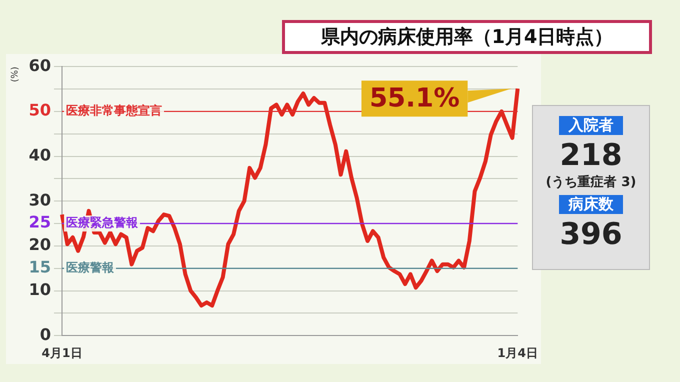 The image size is (680, 382). Describe the element at coordinates (15, 74) in the screenshot. I see `y-axis-title: (%)` at that location.